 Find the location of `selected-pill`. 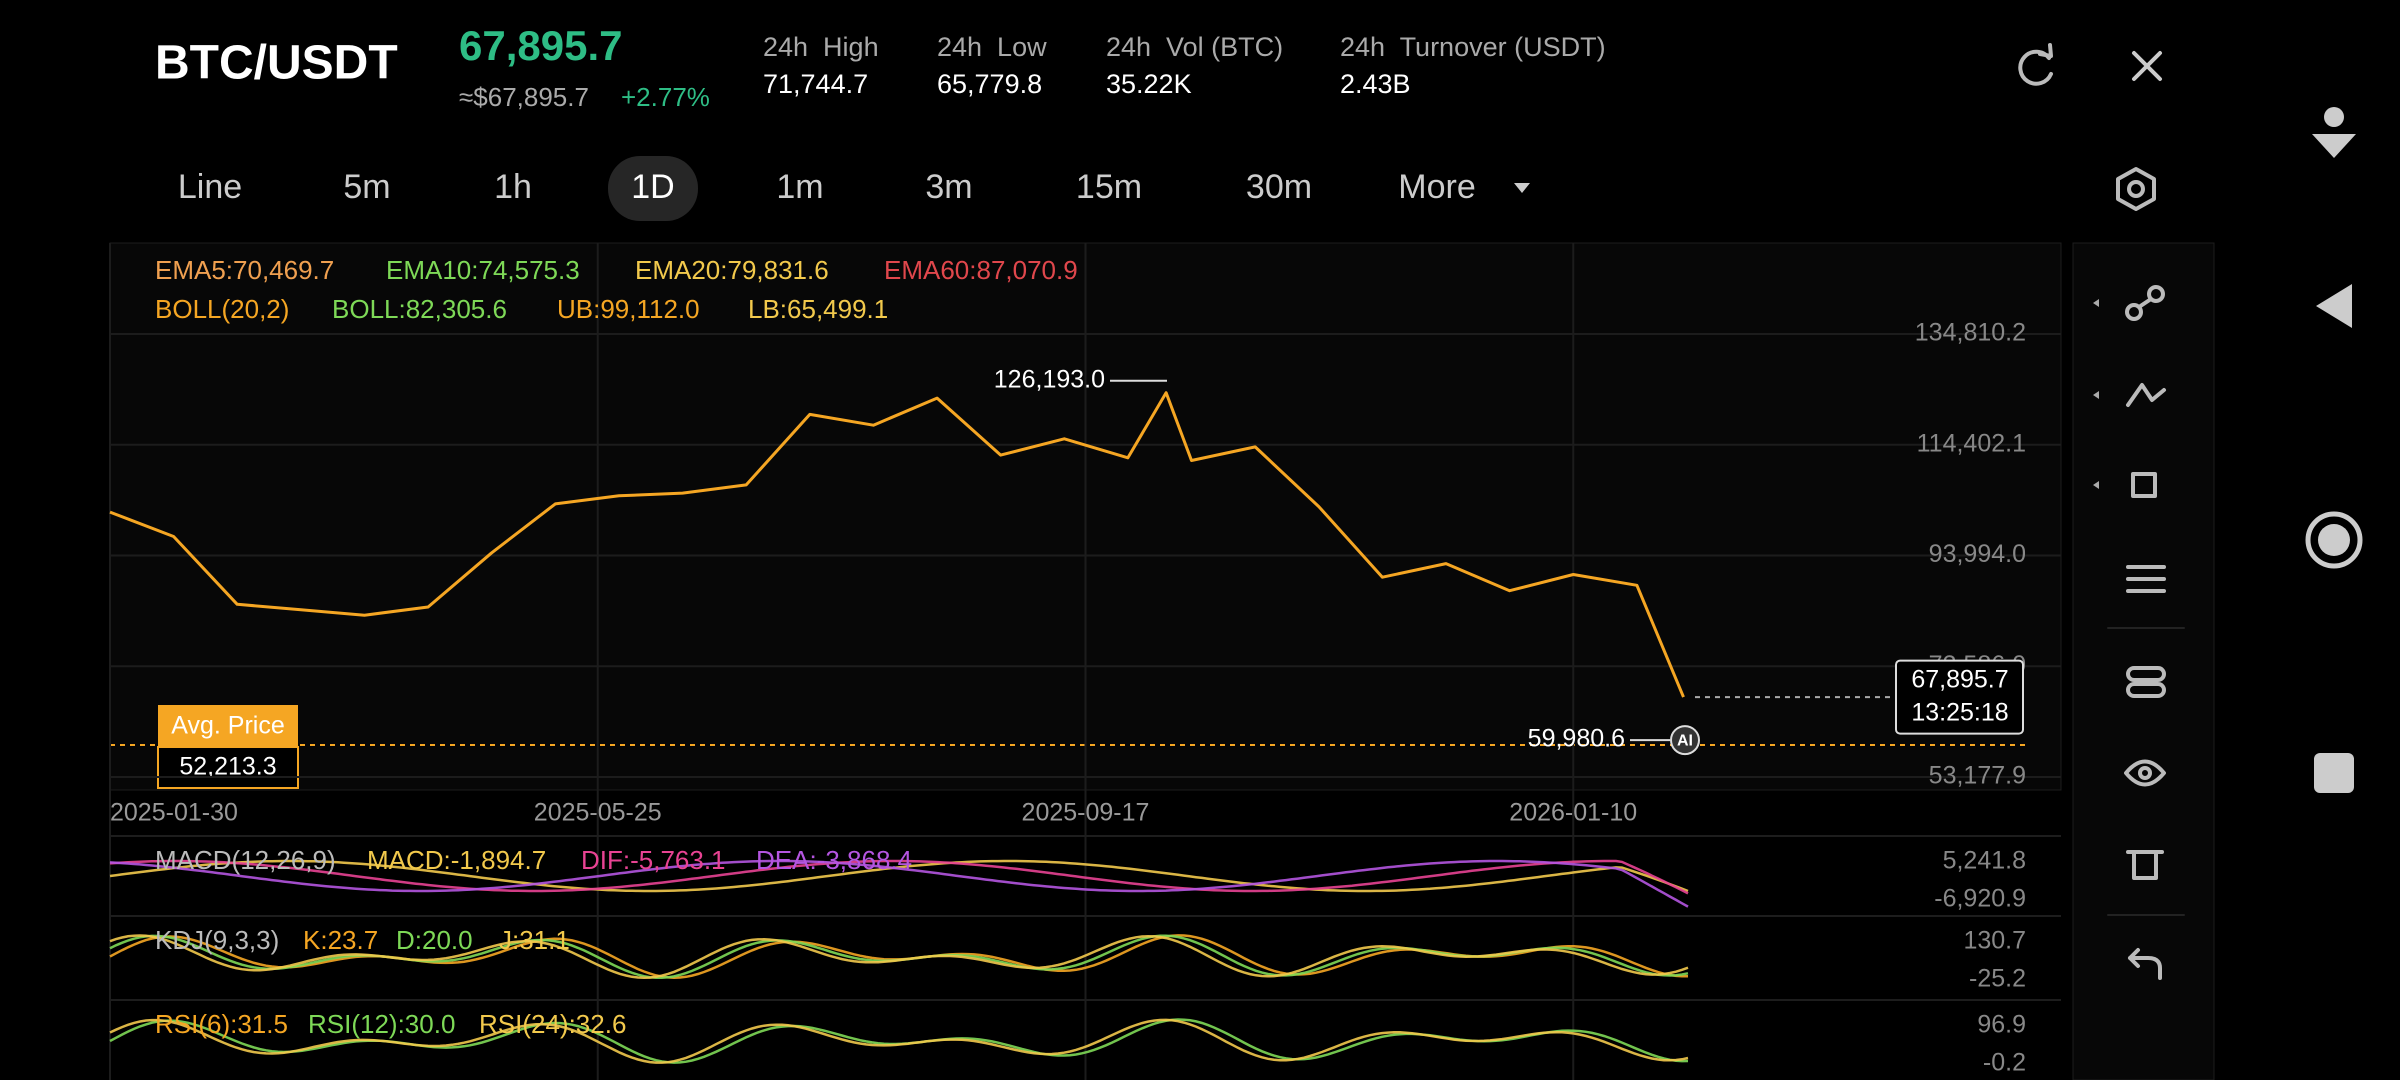

selected-pill is located at coordinates (653, 188).